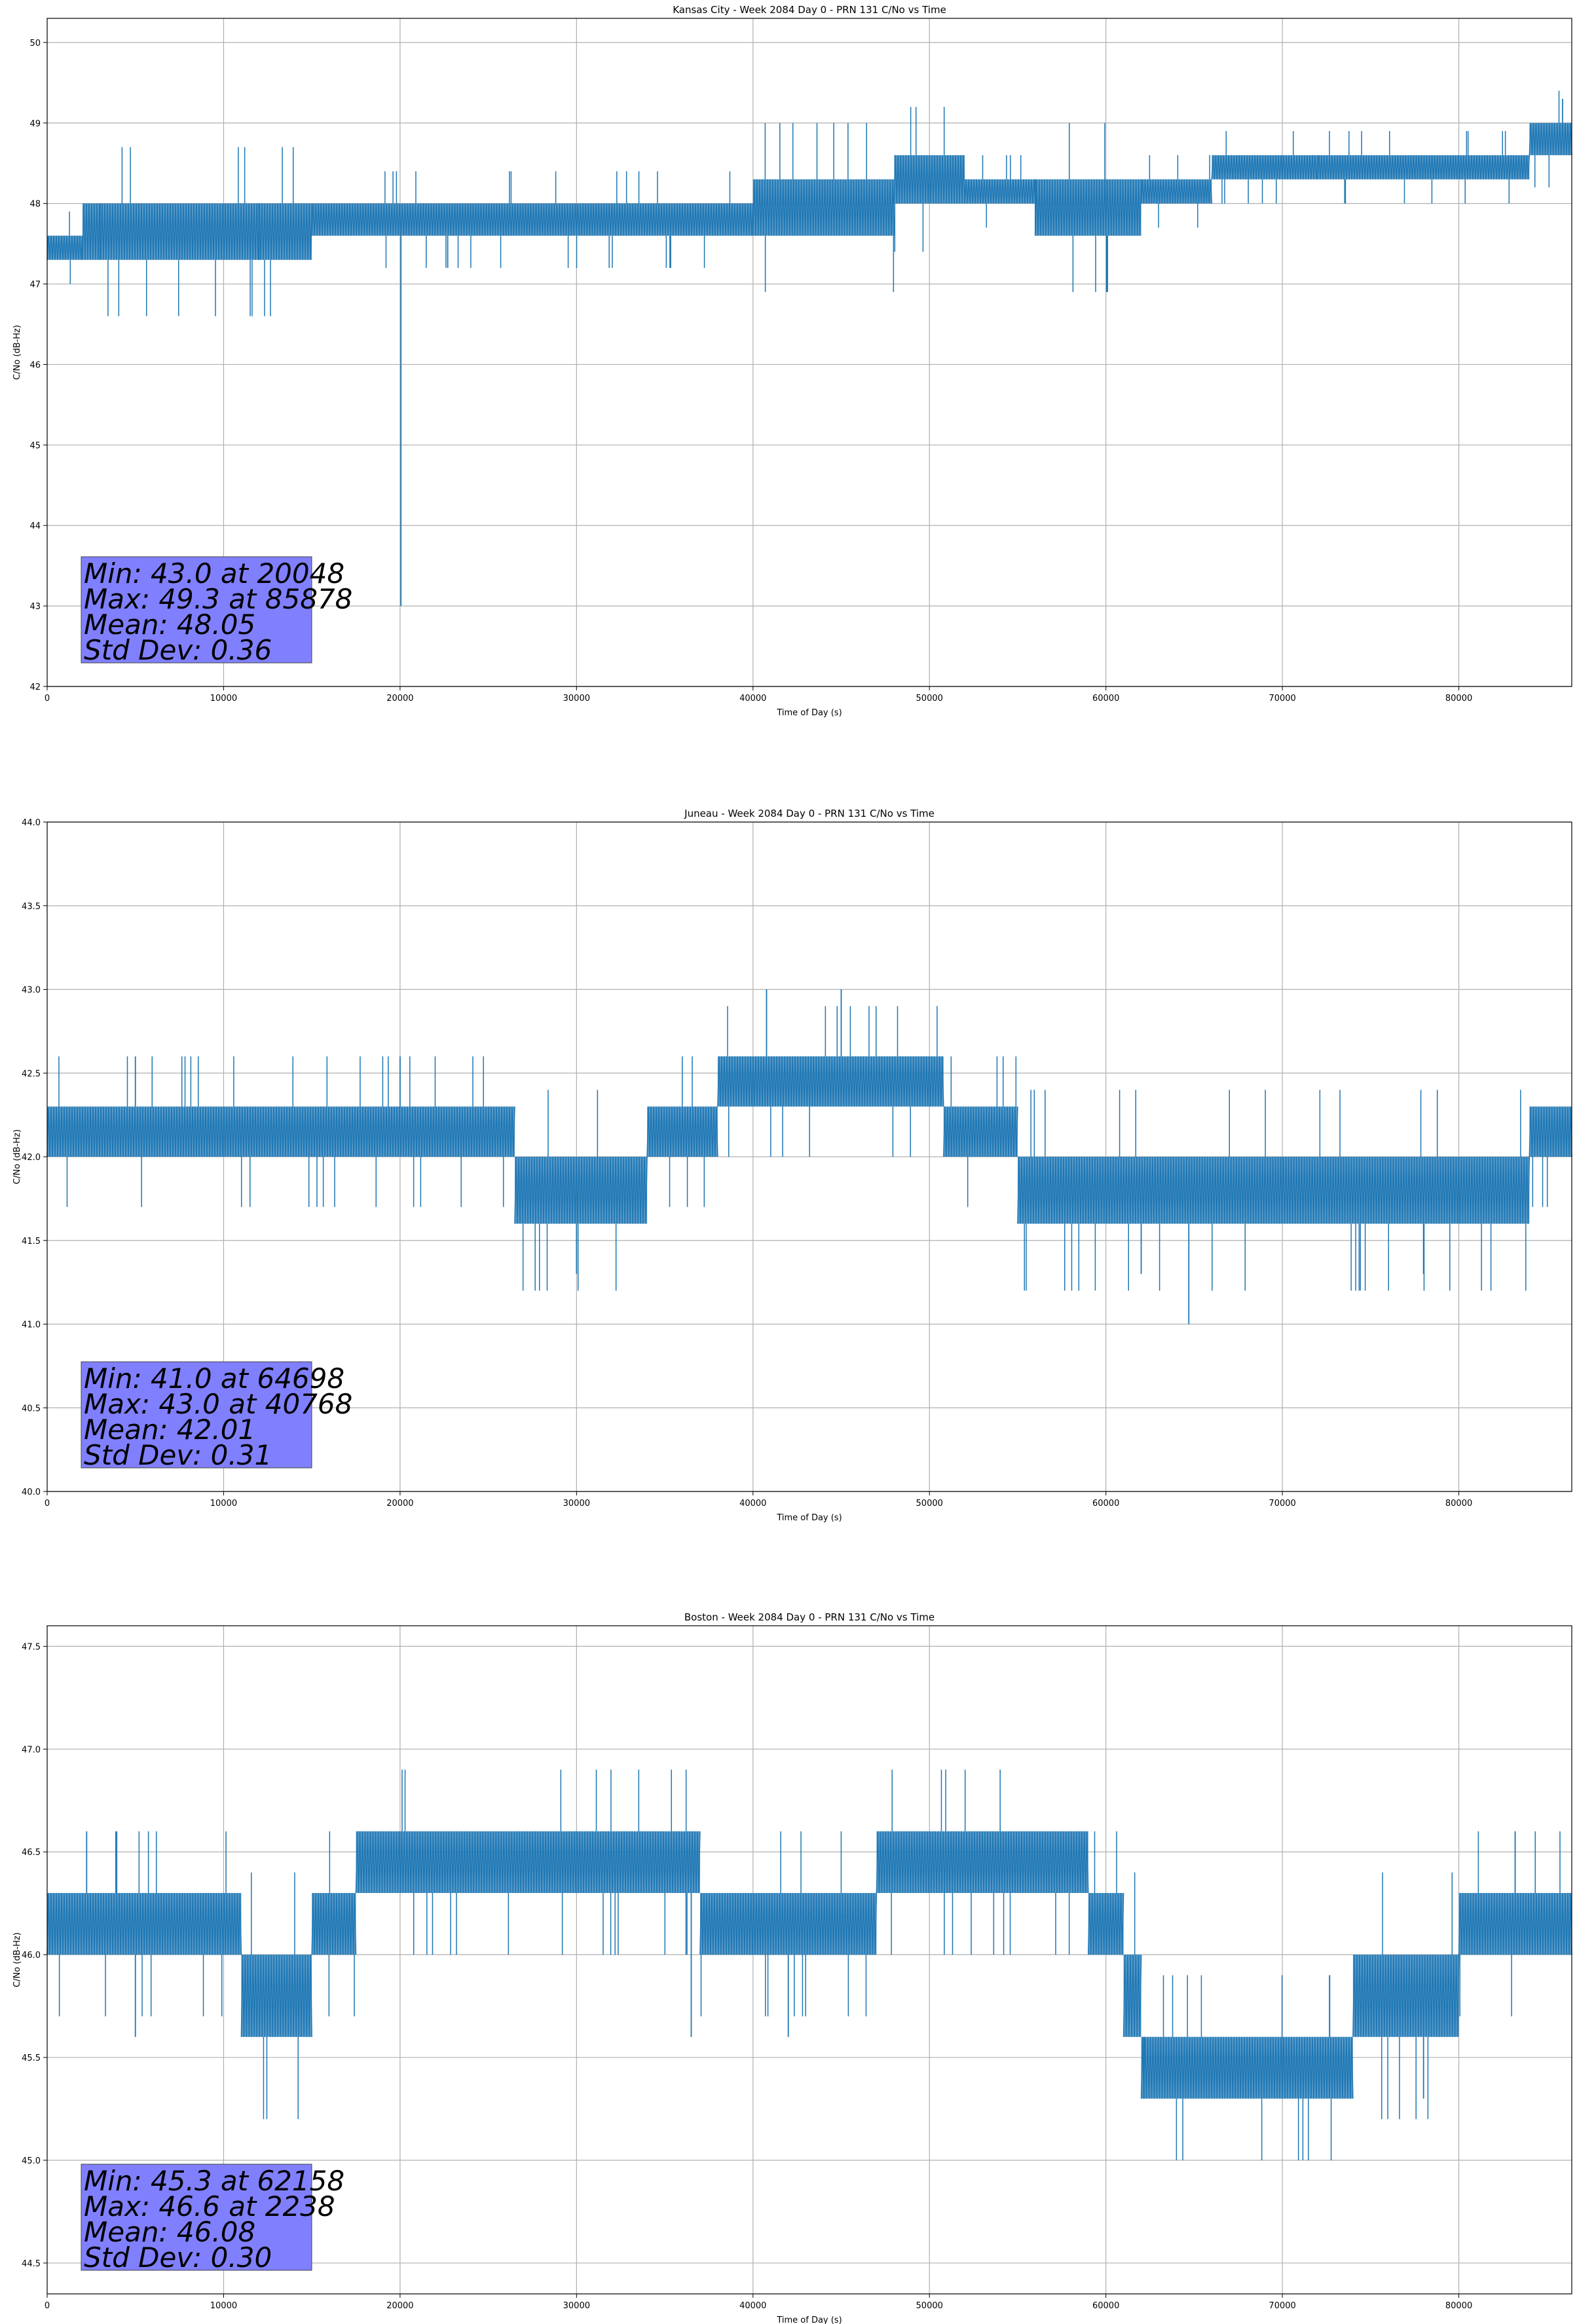  Describe the element at coordinates (35, 205) in the screenshot. I see `y-tick-label: 48` at that location.